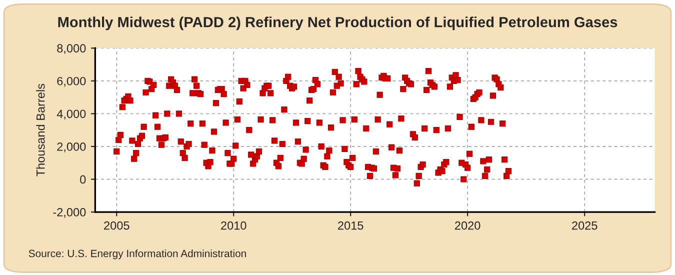 This screenshot has height=275, width=675. What do you see at coordinates (351, 225) in the screenshot?
I see `x-tick-label: 2015` at bounding box center [351, 225].